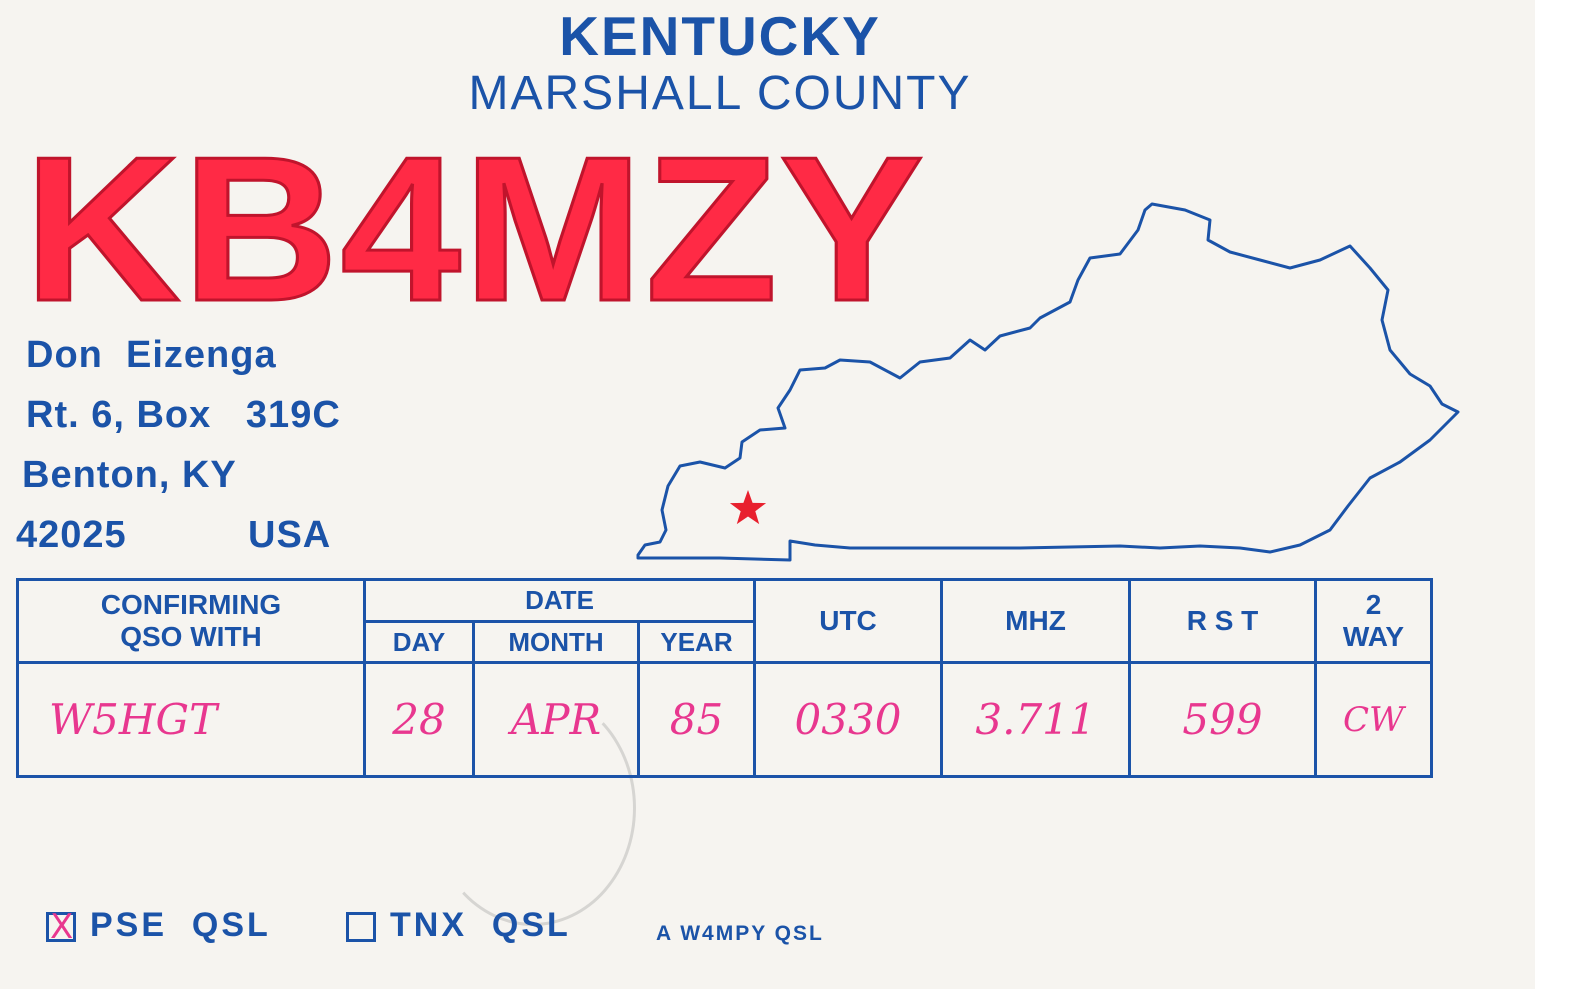 This screenshot has width=1577, height=989. I want to click on header-day: DAY, so click(419, 642).